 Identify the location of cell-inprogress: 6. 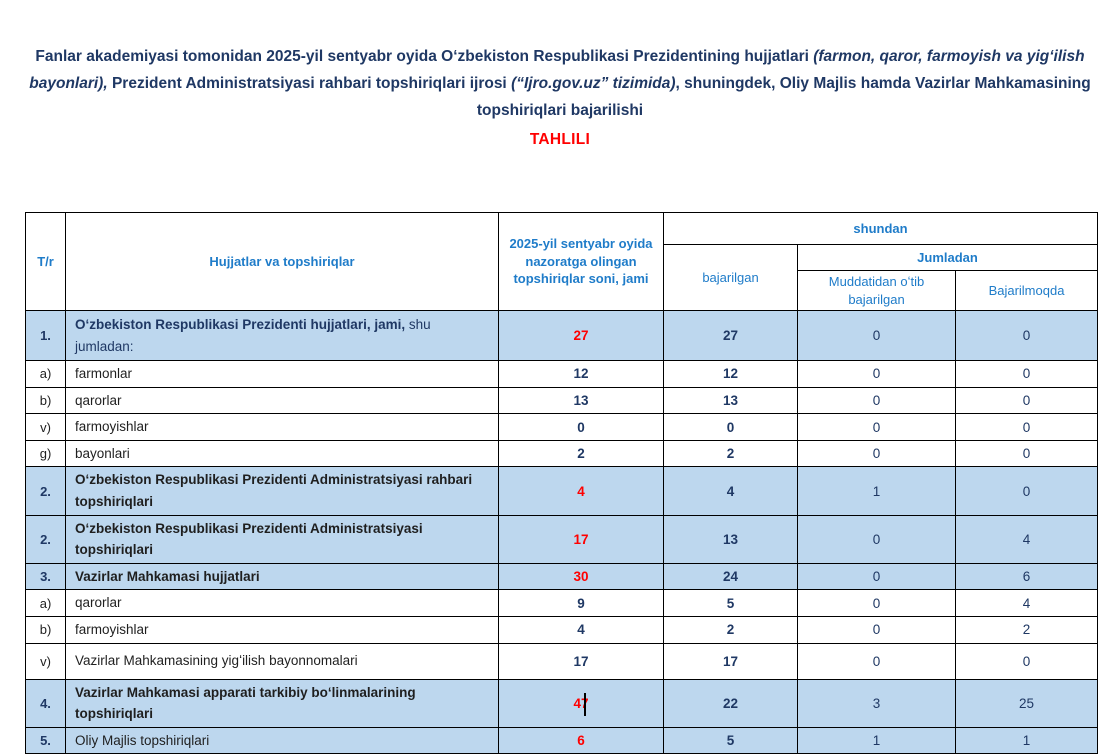
(1026, 576).